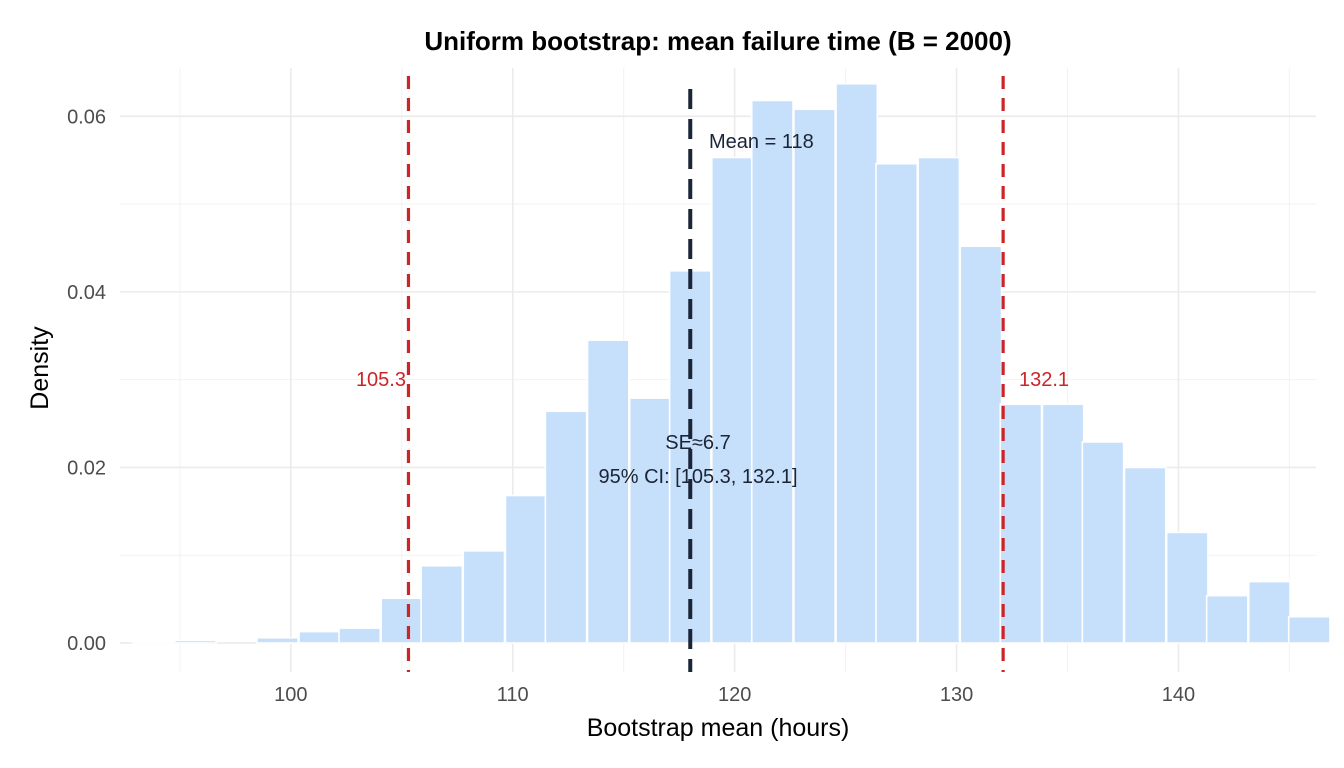 The image size is (1344, 768). Describe the element at coordinates (1044, 380) in the screenshot. I see `ci-upper-label: 132.1` at that location.